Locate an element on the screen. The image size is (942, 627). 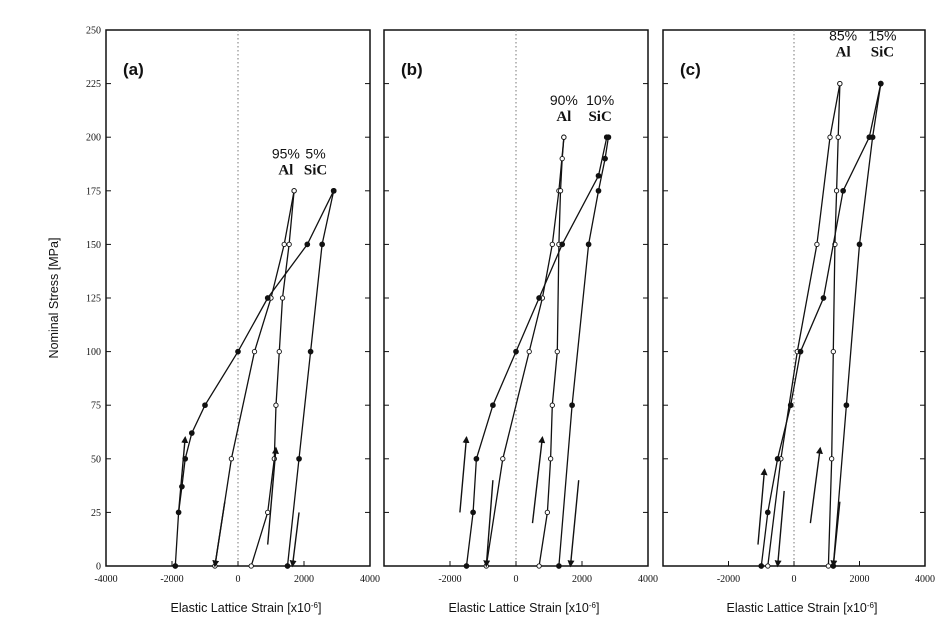
panel-label: (c) is located at coordinates (690, 69).